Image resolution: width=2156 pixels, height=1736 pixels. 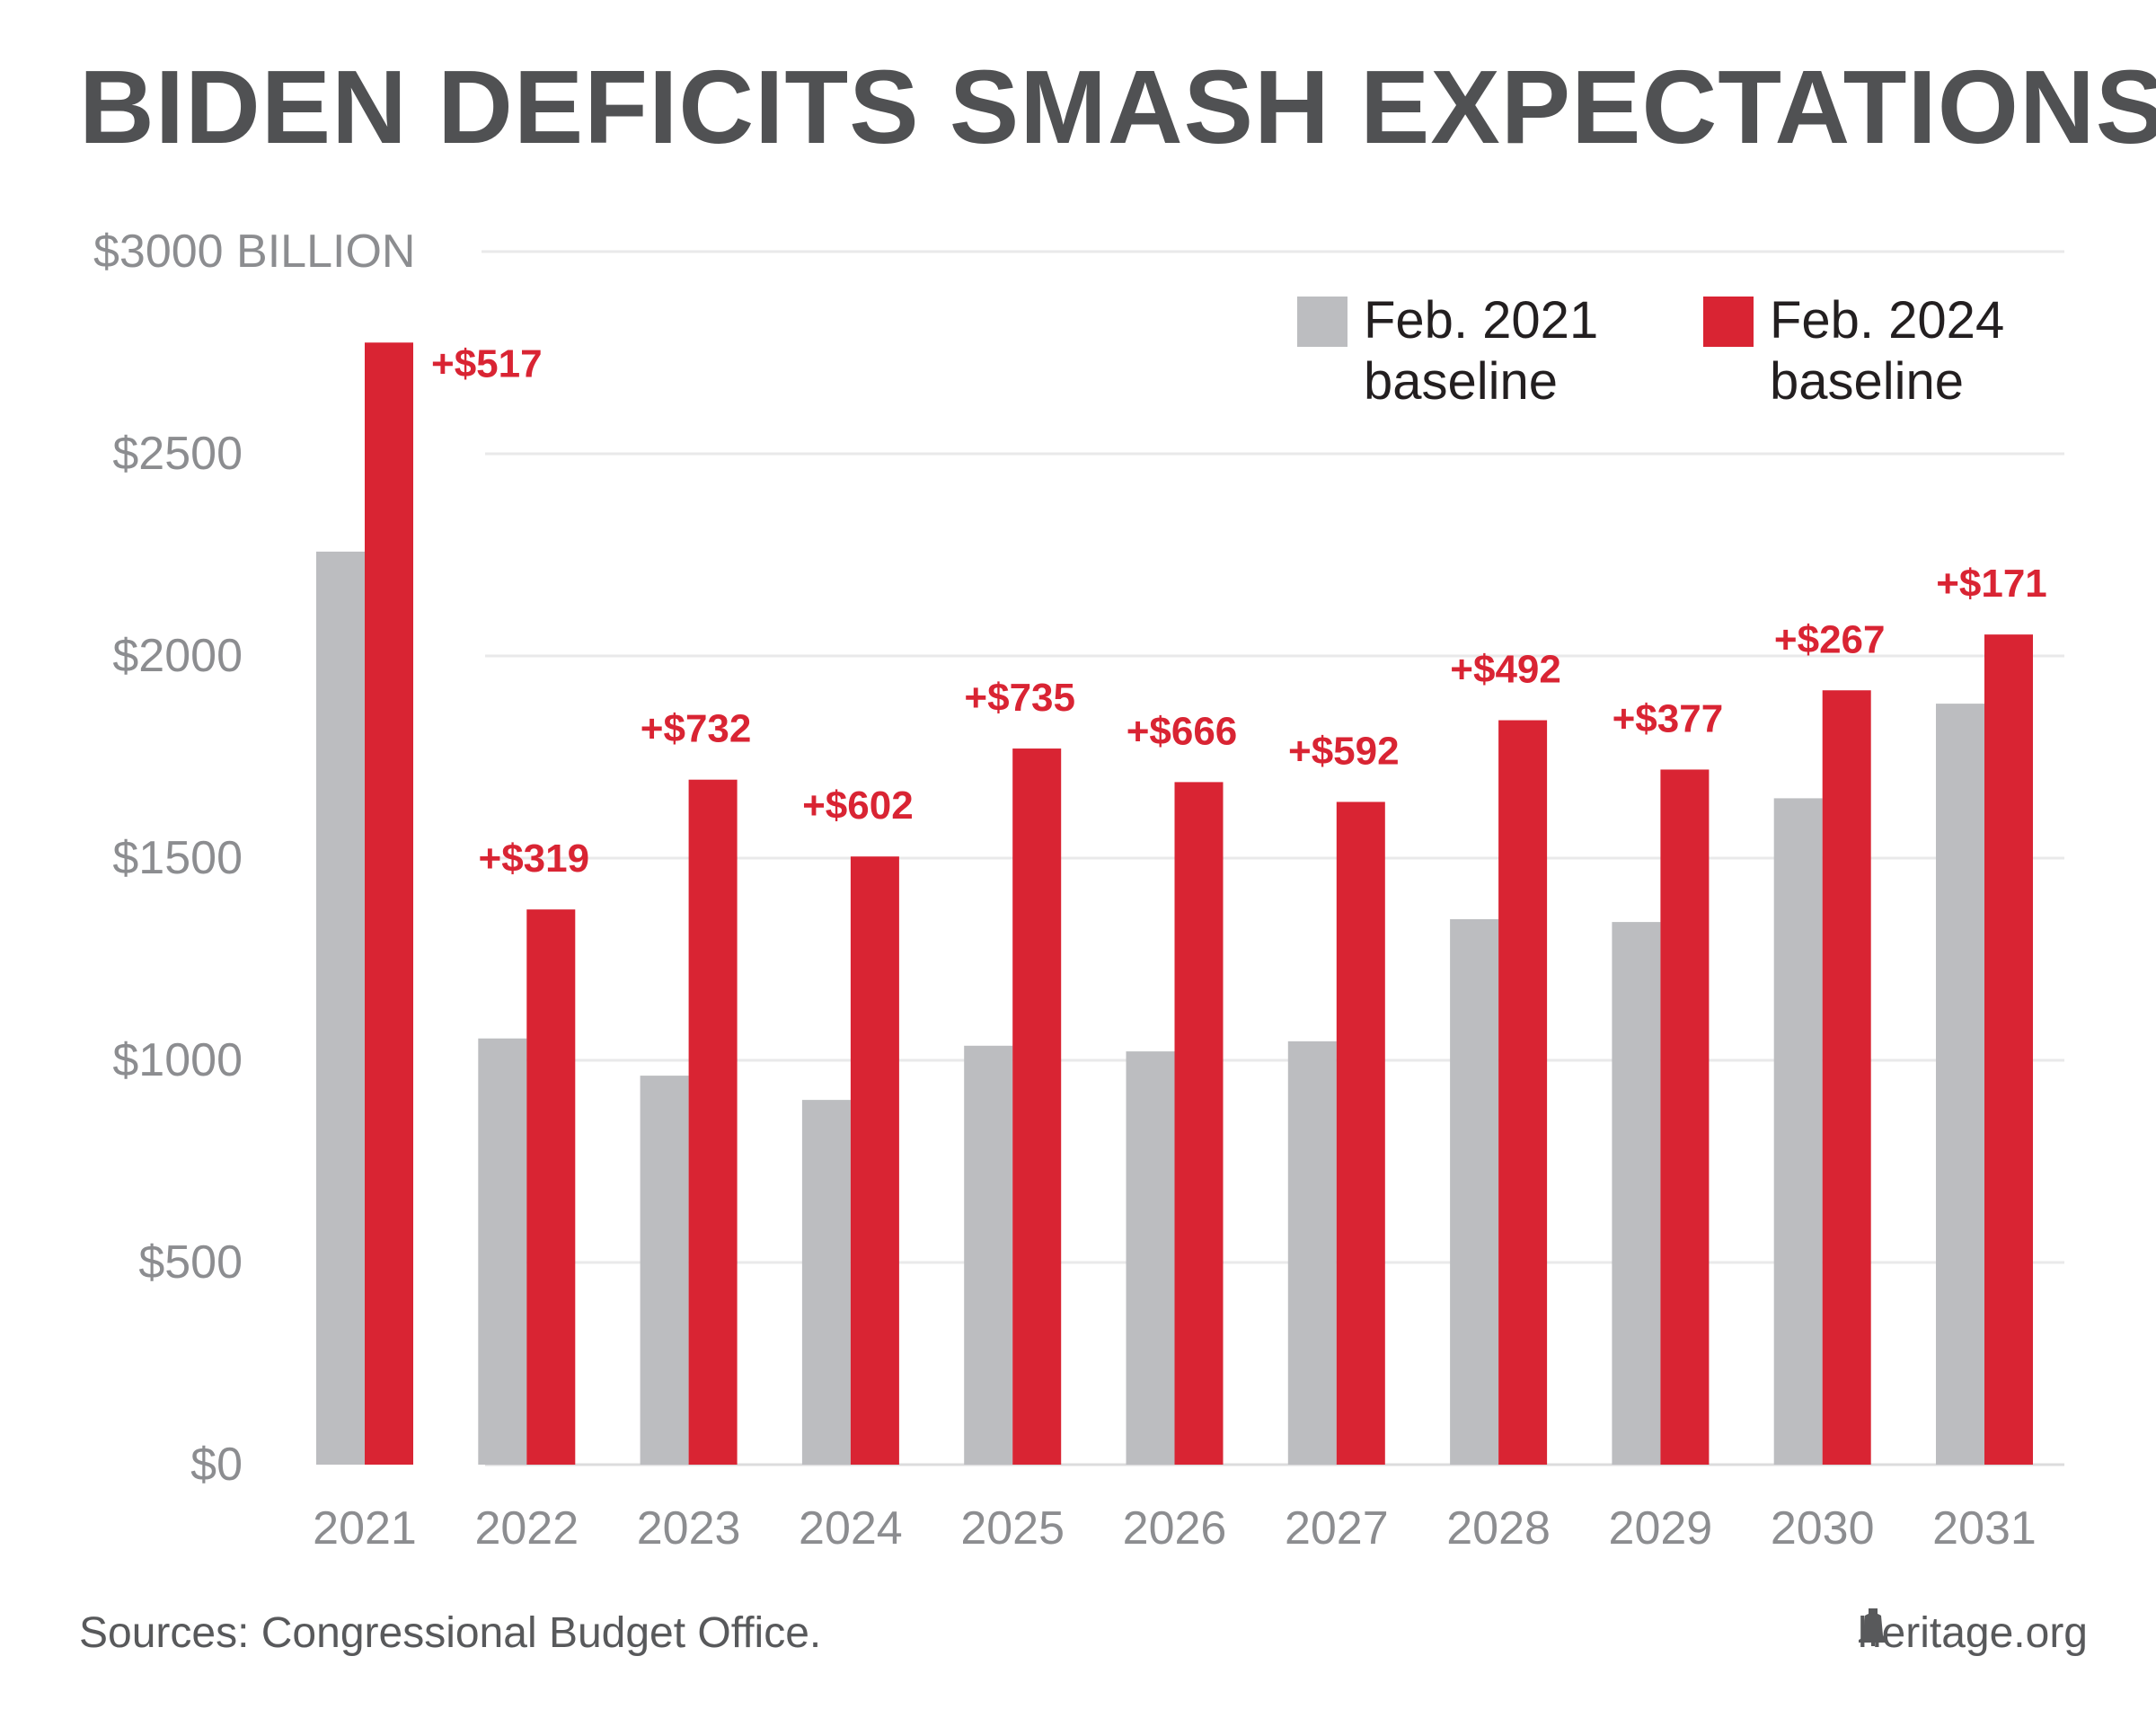 What do you see at coordinates (450, 1633) in the screenshot?
I see `source-note: Sources: Congressional Budget Office.` at bounding box center [450, 1633].